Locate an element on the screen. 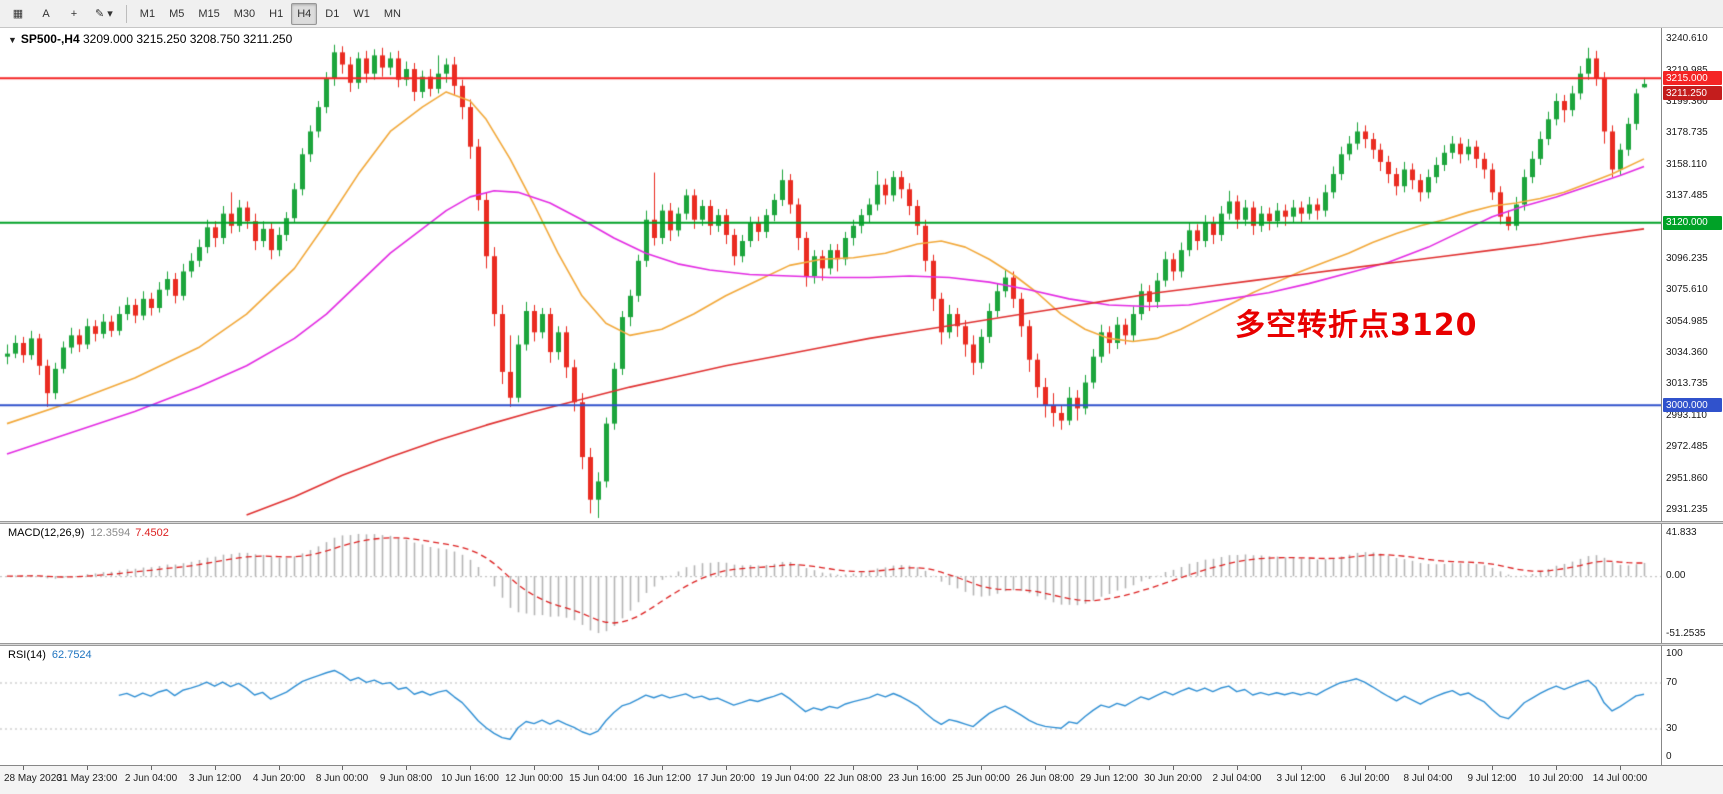  macd-main-value: 12.3594 is located at coordinates (110, 533).